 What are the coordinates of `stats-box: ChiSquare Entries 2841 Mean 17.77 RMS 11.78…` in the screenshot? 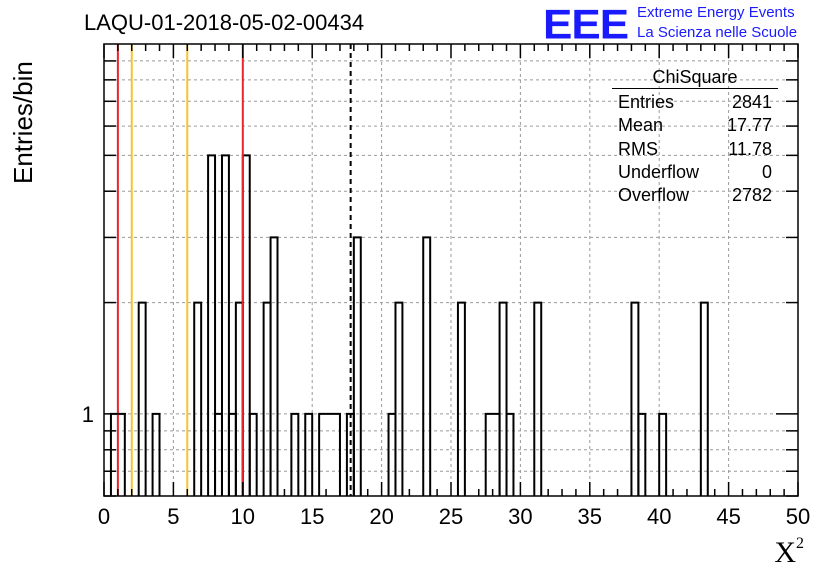 It's located at (695, 136).